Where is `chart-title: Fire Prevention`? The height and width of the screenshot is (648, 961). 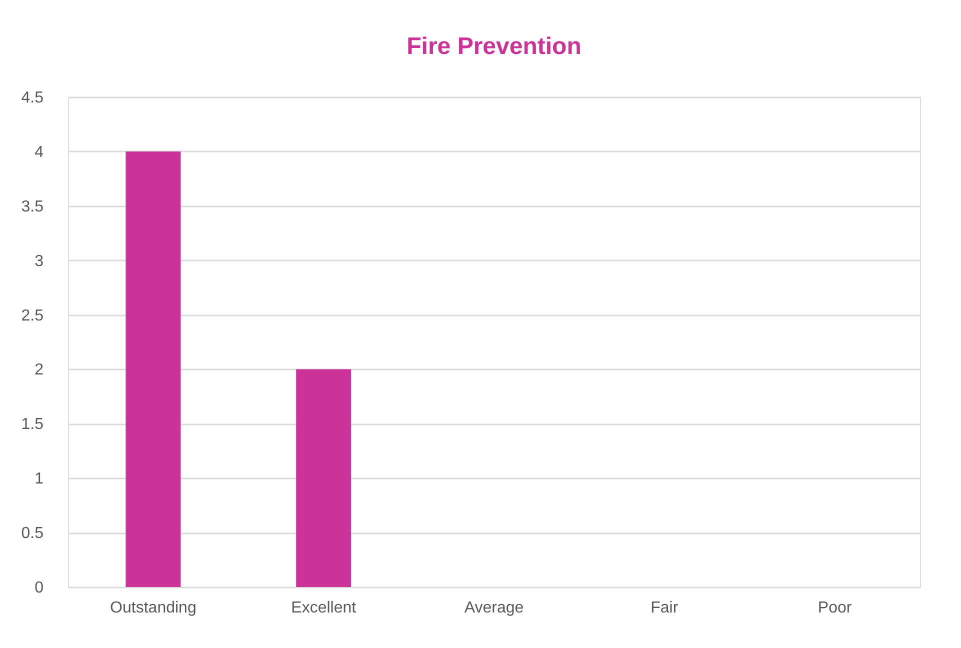 chart-title: Fire Prevention is located at coordinates (494, 46).